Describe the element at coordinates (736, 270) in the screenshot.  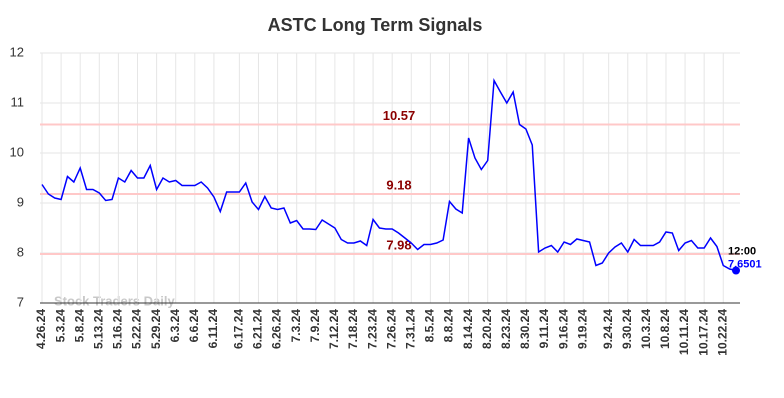
I see `last-point` at that location.